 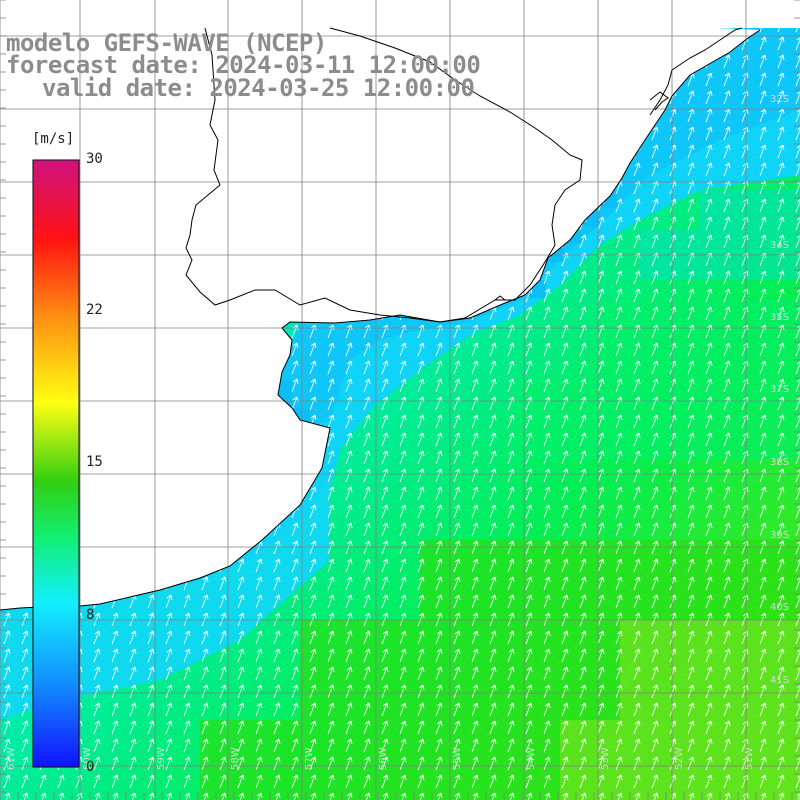 What do you see at coordinates (749, 758) in the screenshot?
I see `lon-label: 51W` at bounding box center [749, 758].